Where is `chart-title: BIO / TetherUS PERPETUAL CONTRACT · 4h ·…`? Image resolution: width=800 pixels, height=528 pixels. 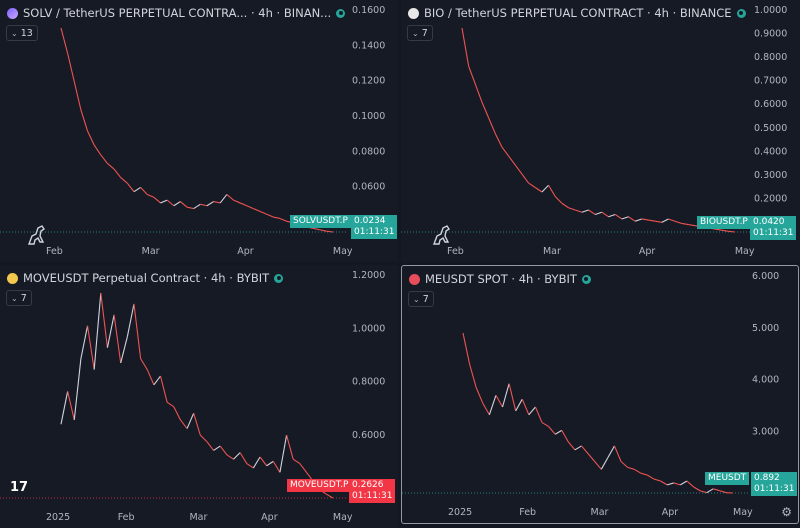
chart-title: BIO / TetherUS PERPETUAL CONTRACT · 4h ·… is located at coordinates (578, 13).